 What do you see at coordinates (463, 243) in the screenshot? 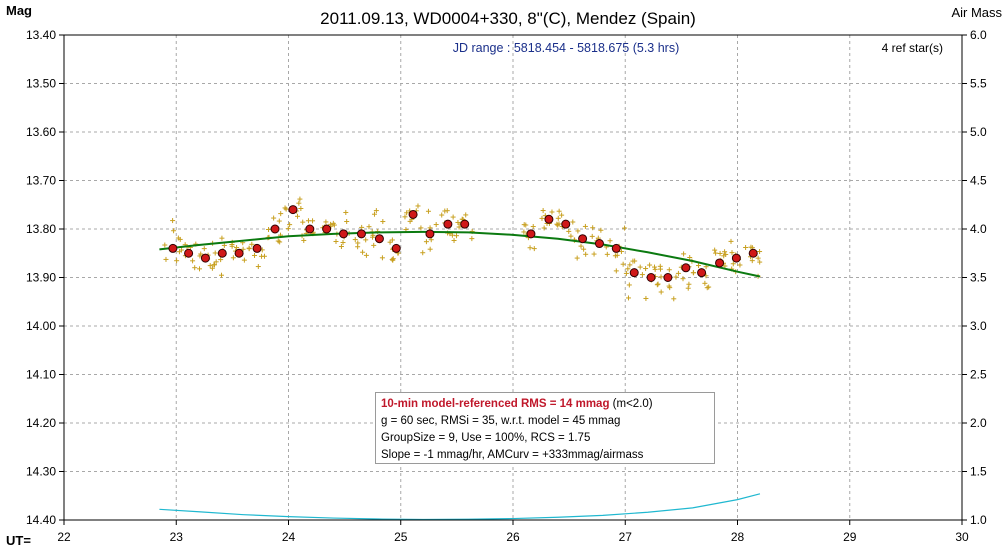
I see `binned-points-layer` at bounding box center [463, 243].